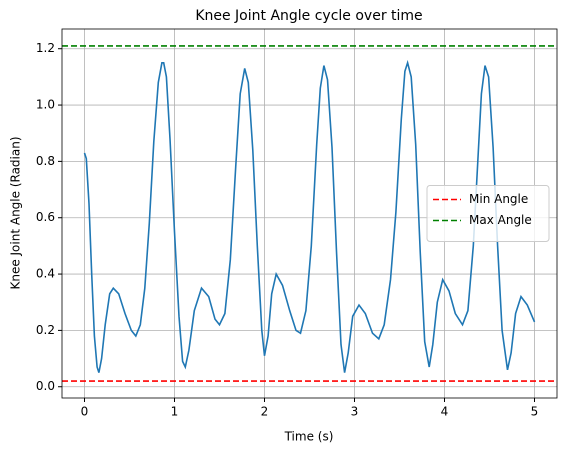  What do you see at coordinates (45, 274) in the screenshot?
I see `y-tick-label: 0.4` at bounding box center [45, 274].